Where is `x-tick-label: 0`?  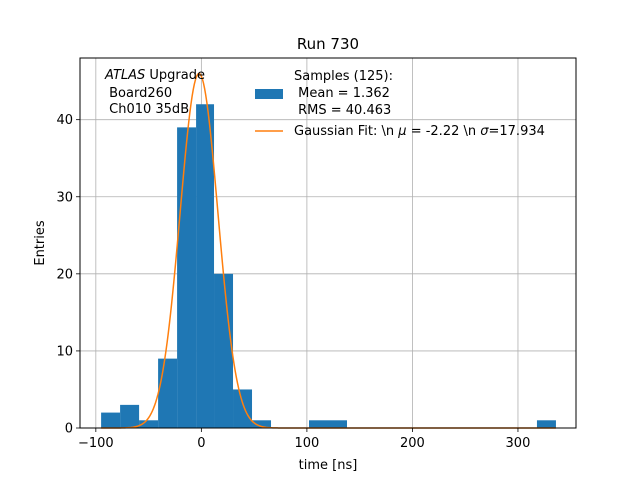
x-tick-label: 0 is located at coordinates (201, 443).